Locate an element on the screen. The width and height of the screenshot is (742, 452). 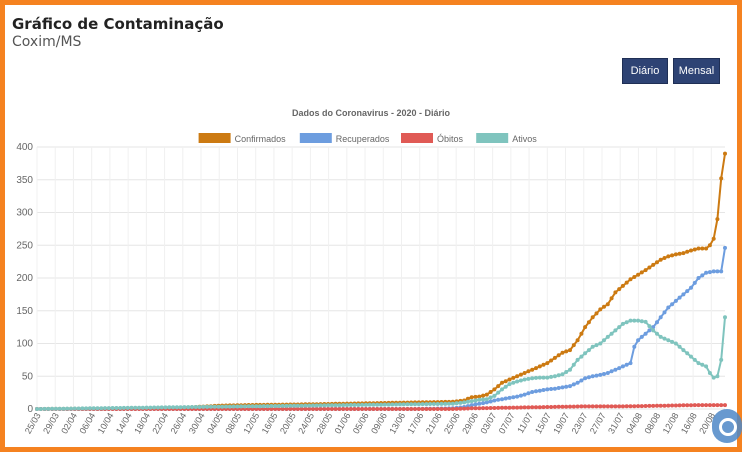
x-tick-label: 17/06 is located at coordinates (416, 423).